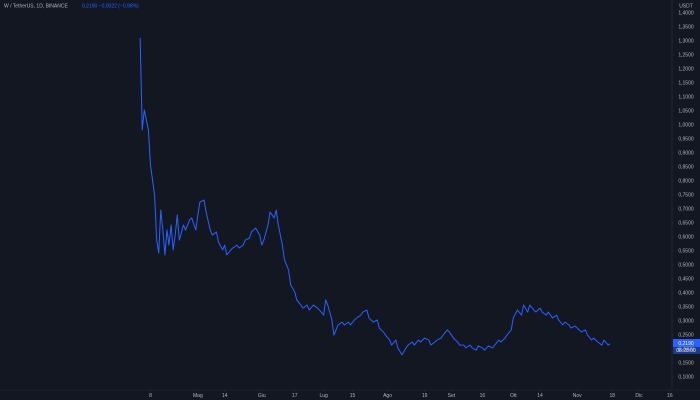 This screenshot has height=400, width=700. What do you see at coordinates (686, 335) in the screenshot?
I see `y-tick-label: 0,2500` at bounding box center [686, 335].